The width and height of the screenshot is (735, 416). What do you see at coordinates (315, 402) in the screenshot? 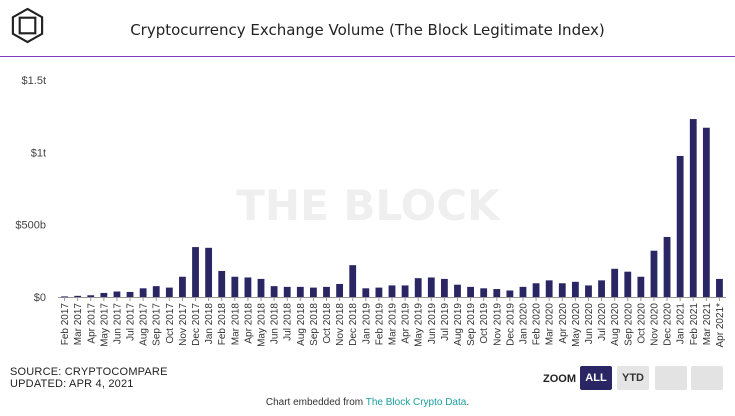
I see `embed-credit-prefix: Chart embedded from` at bounding box center [315, 402].